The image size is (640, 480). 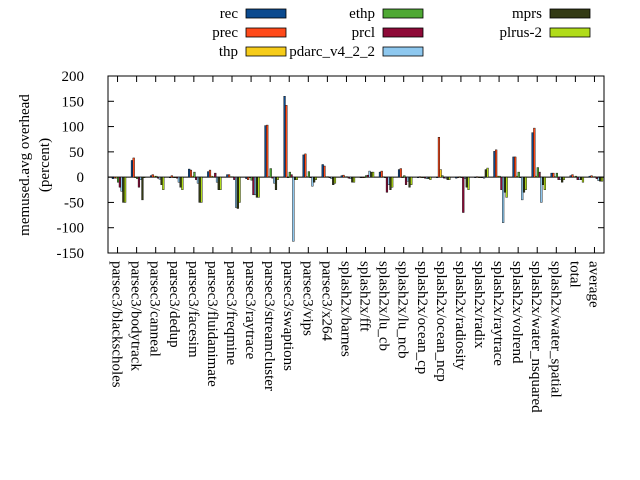 I want to click on legend-label-prec: prec, so click(x=225, y=33).